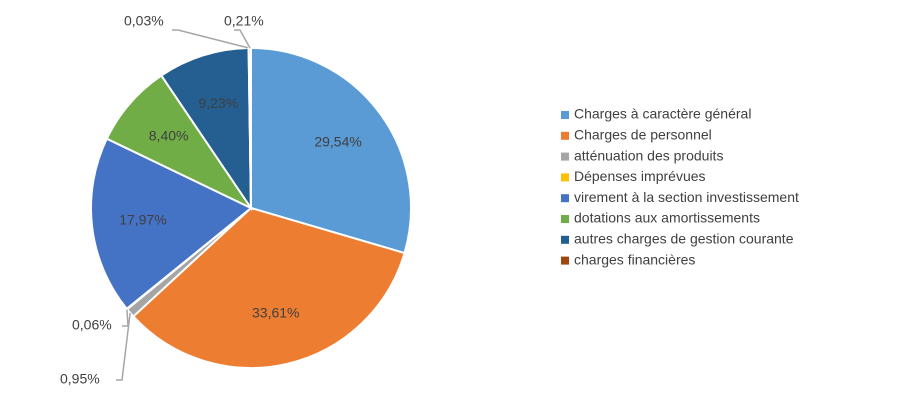  I want to click on legend-label: Charges à caractère général, so click(662, 114).